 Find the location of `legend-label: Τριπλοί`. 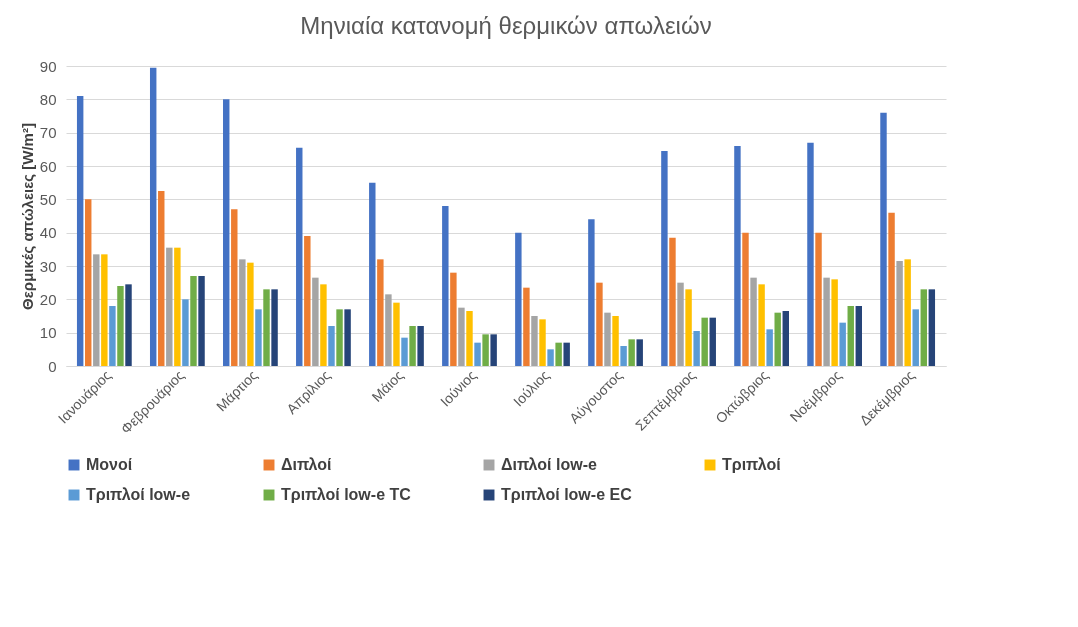

legend-label: Τριπλοί is located at coordinates (751, 464).